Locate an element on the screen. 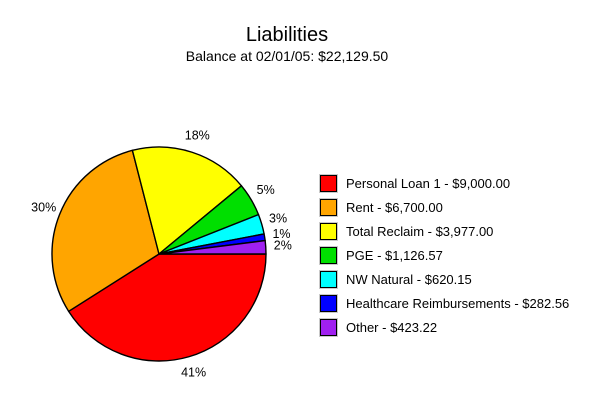 Image resolution: width=600 pixels, height=414 pixels. legend-label: NW Natural - $620.15 is located at coordinates (409, 279).